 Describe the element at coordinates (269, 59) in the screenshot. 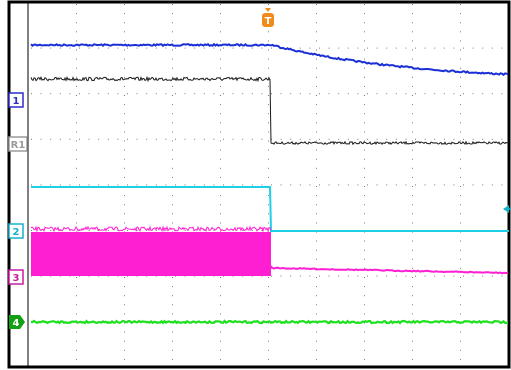

I see `ch1-waveform` at that location.